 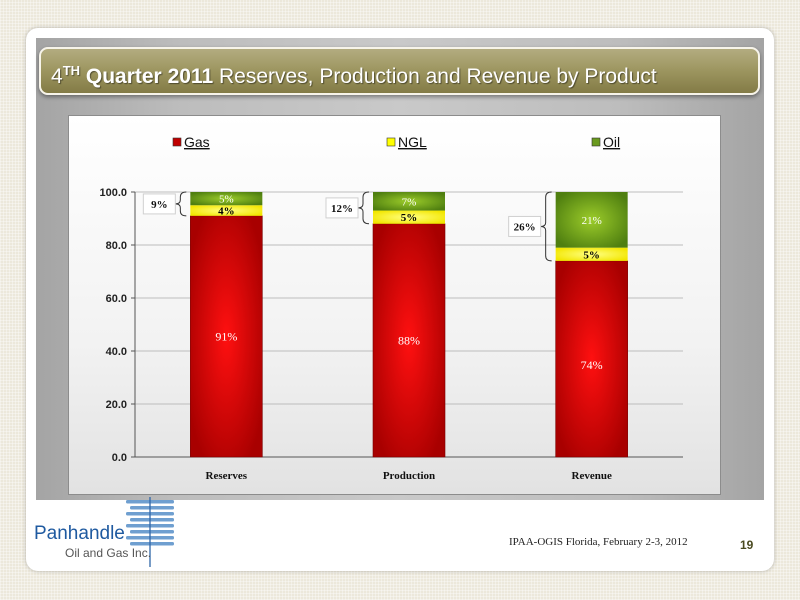 I want to click on y-tick-label: 60.0, so click(x=116, y=299).